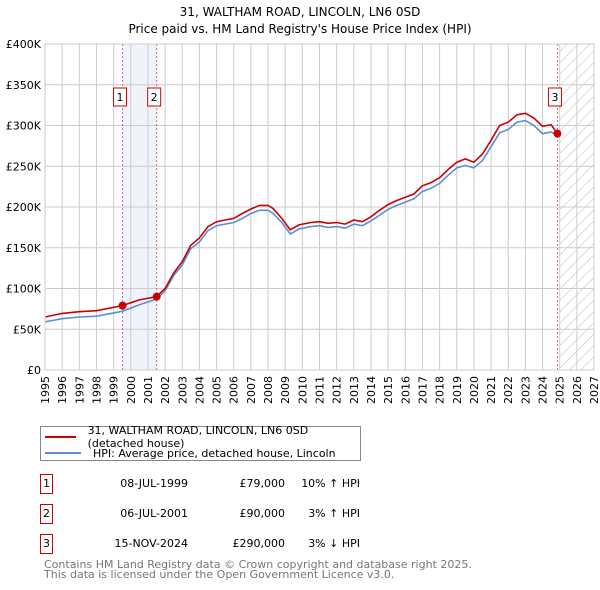 The image size is (600, 590). I want to click on x-tick-label: 2024, so click(543, 390).